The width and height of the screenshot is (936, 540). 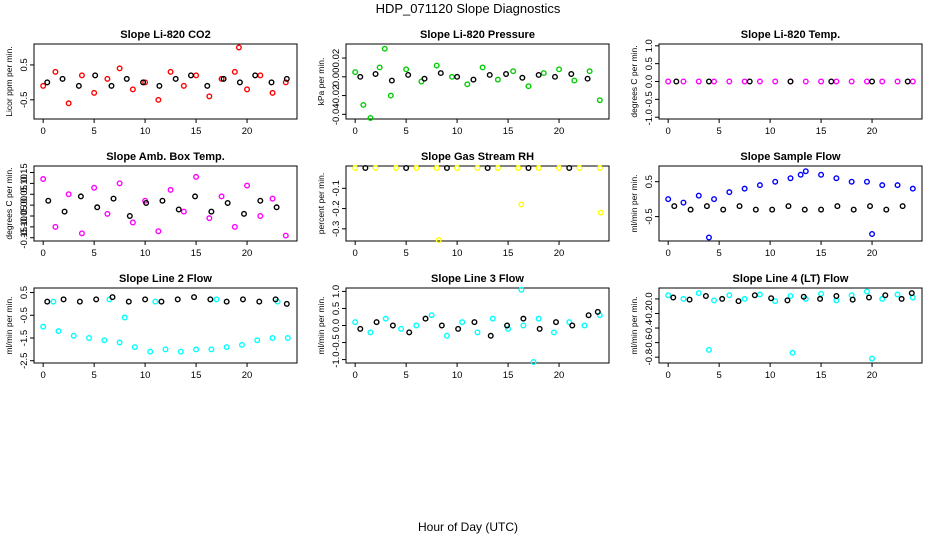 I want to click on y-tick-label: -0.4, so click(x=649, y=328).